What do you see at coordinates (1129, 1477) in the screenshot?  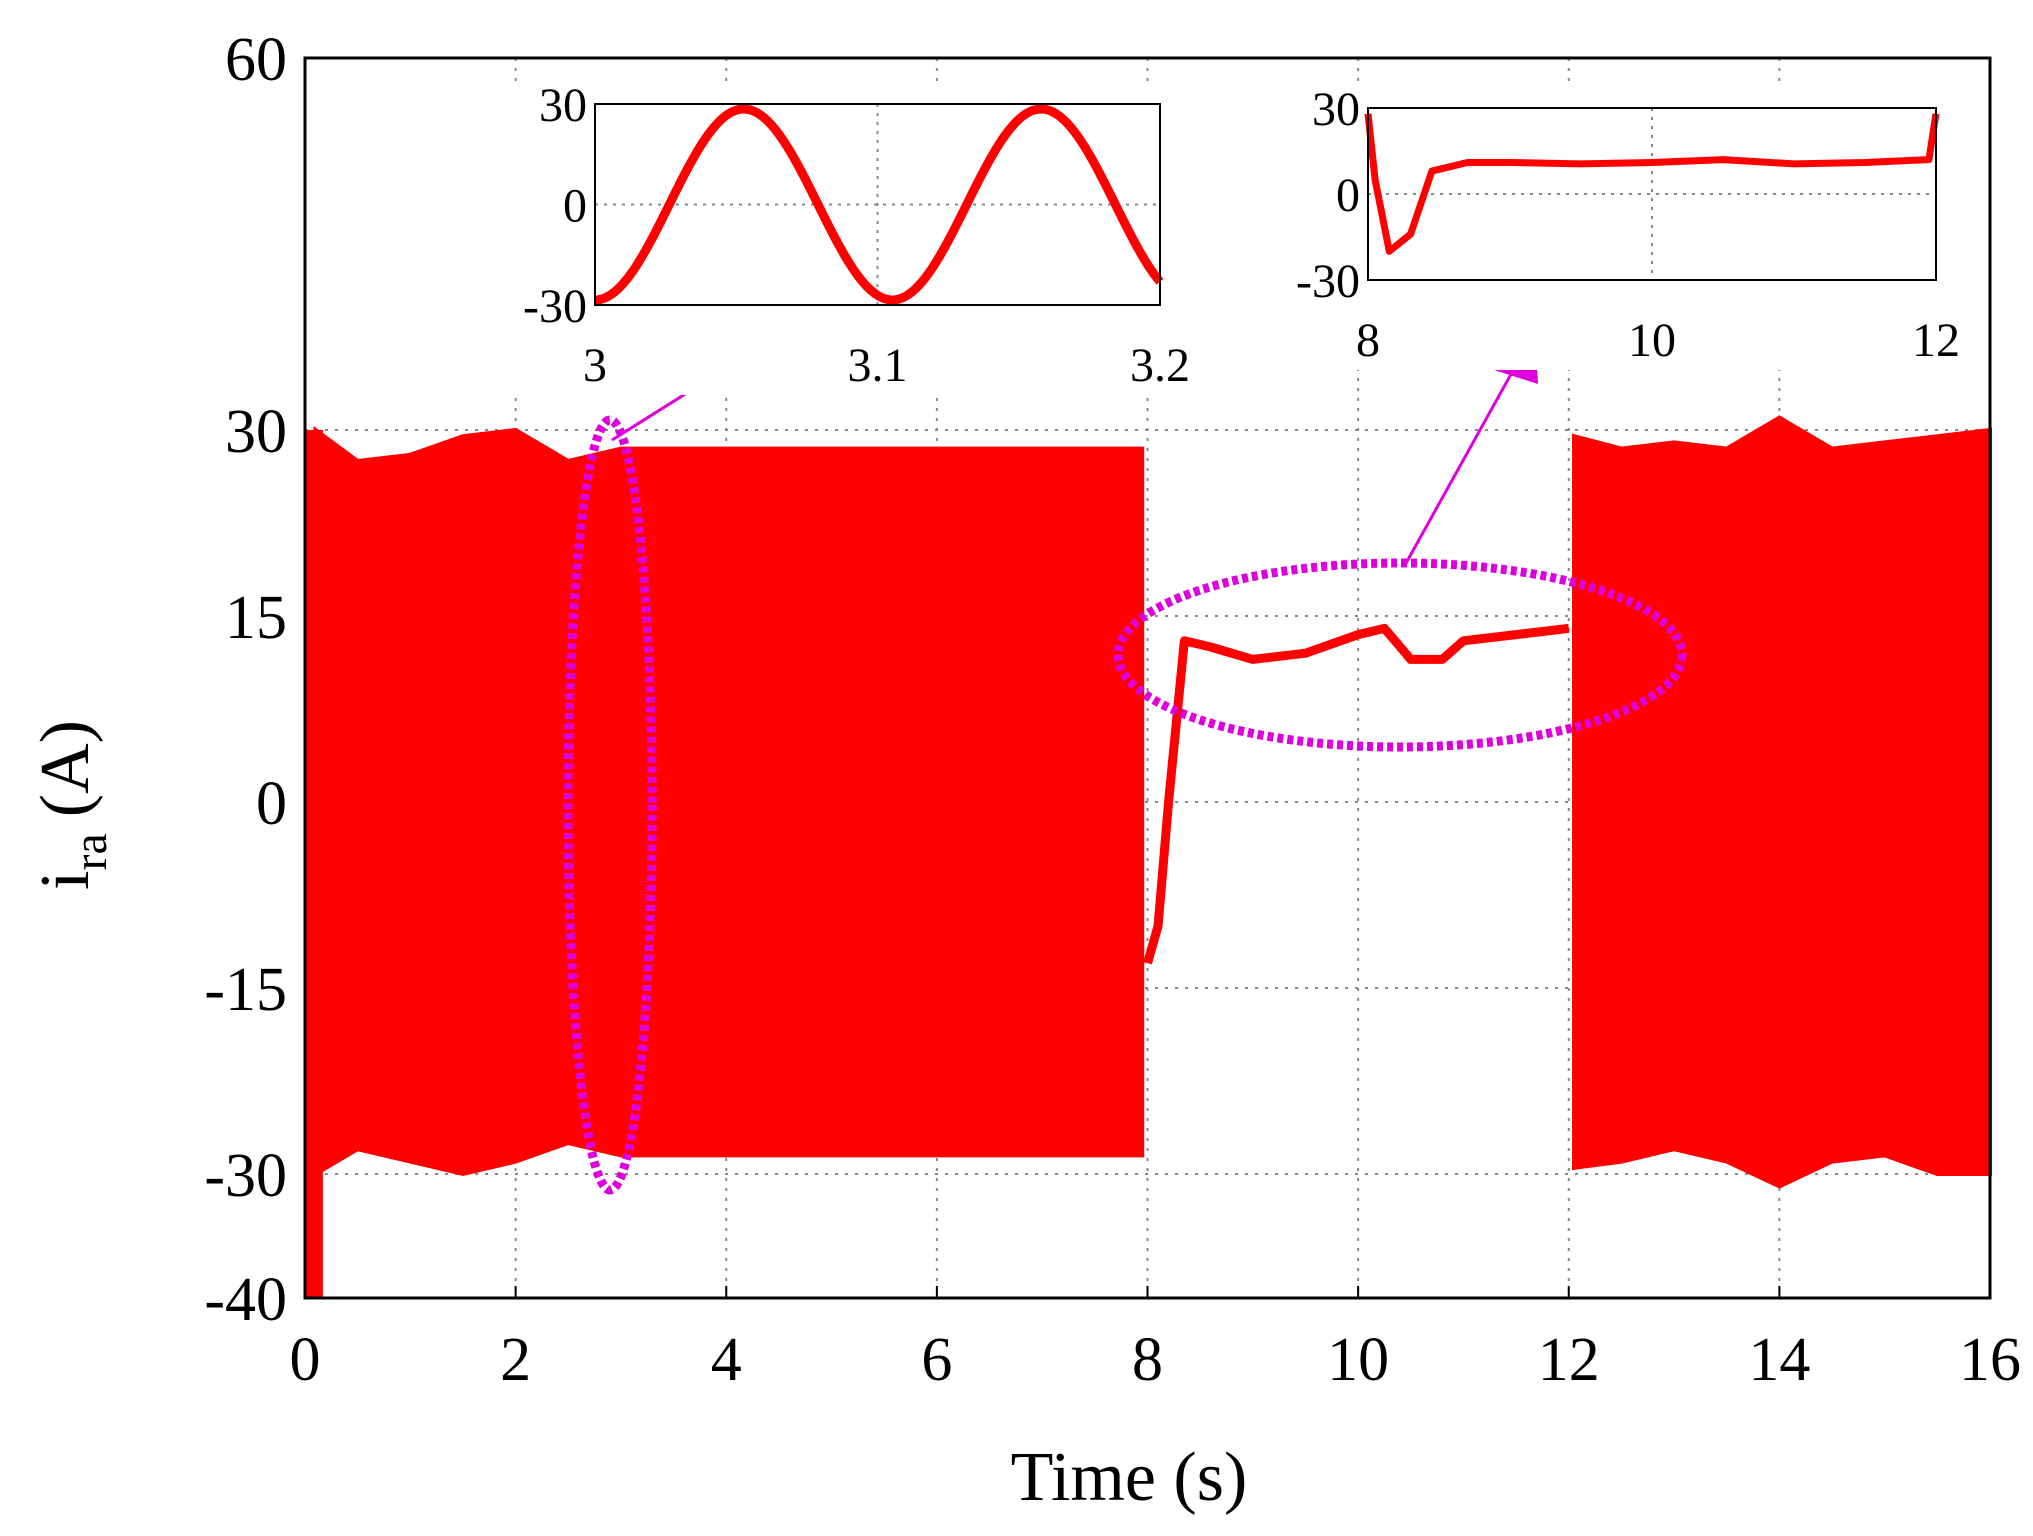 I see `x-axis-title: Time (s)` at bounding box center [1129, 1477].